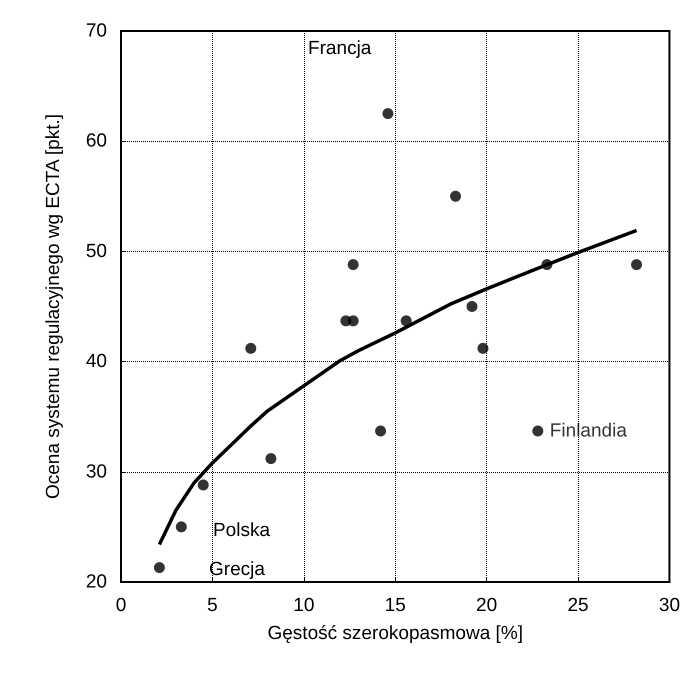 The width and height of the screenshot is (691, 679). I want to click on y-tick-label: 30, so click(96, 471).